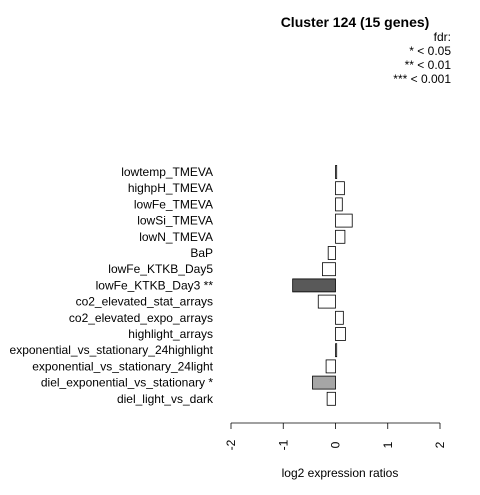 The width and height of the screenshot is (480, 495). Describe the element at coordinates (430, 51) in the screenshot. I see `legend-entry: * < 0.05` at that location.